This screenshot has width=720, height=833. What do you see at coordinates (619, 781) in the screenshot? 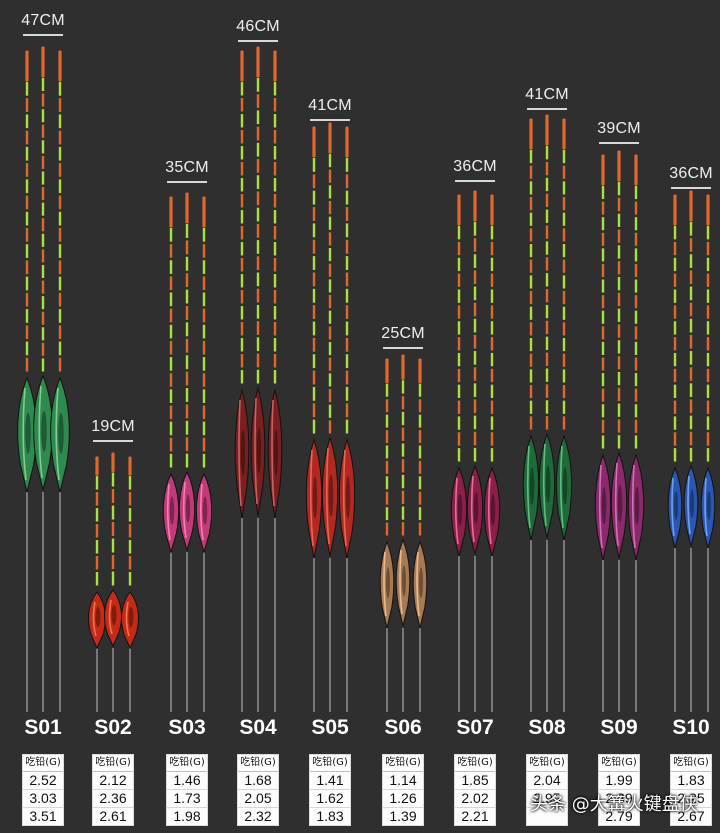
I see `weight-value: 1.99` at bounding box center [619, 781].